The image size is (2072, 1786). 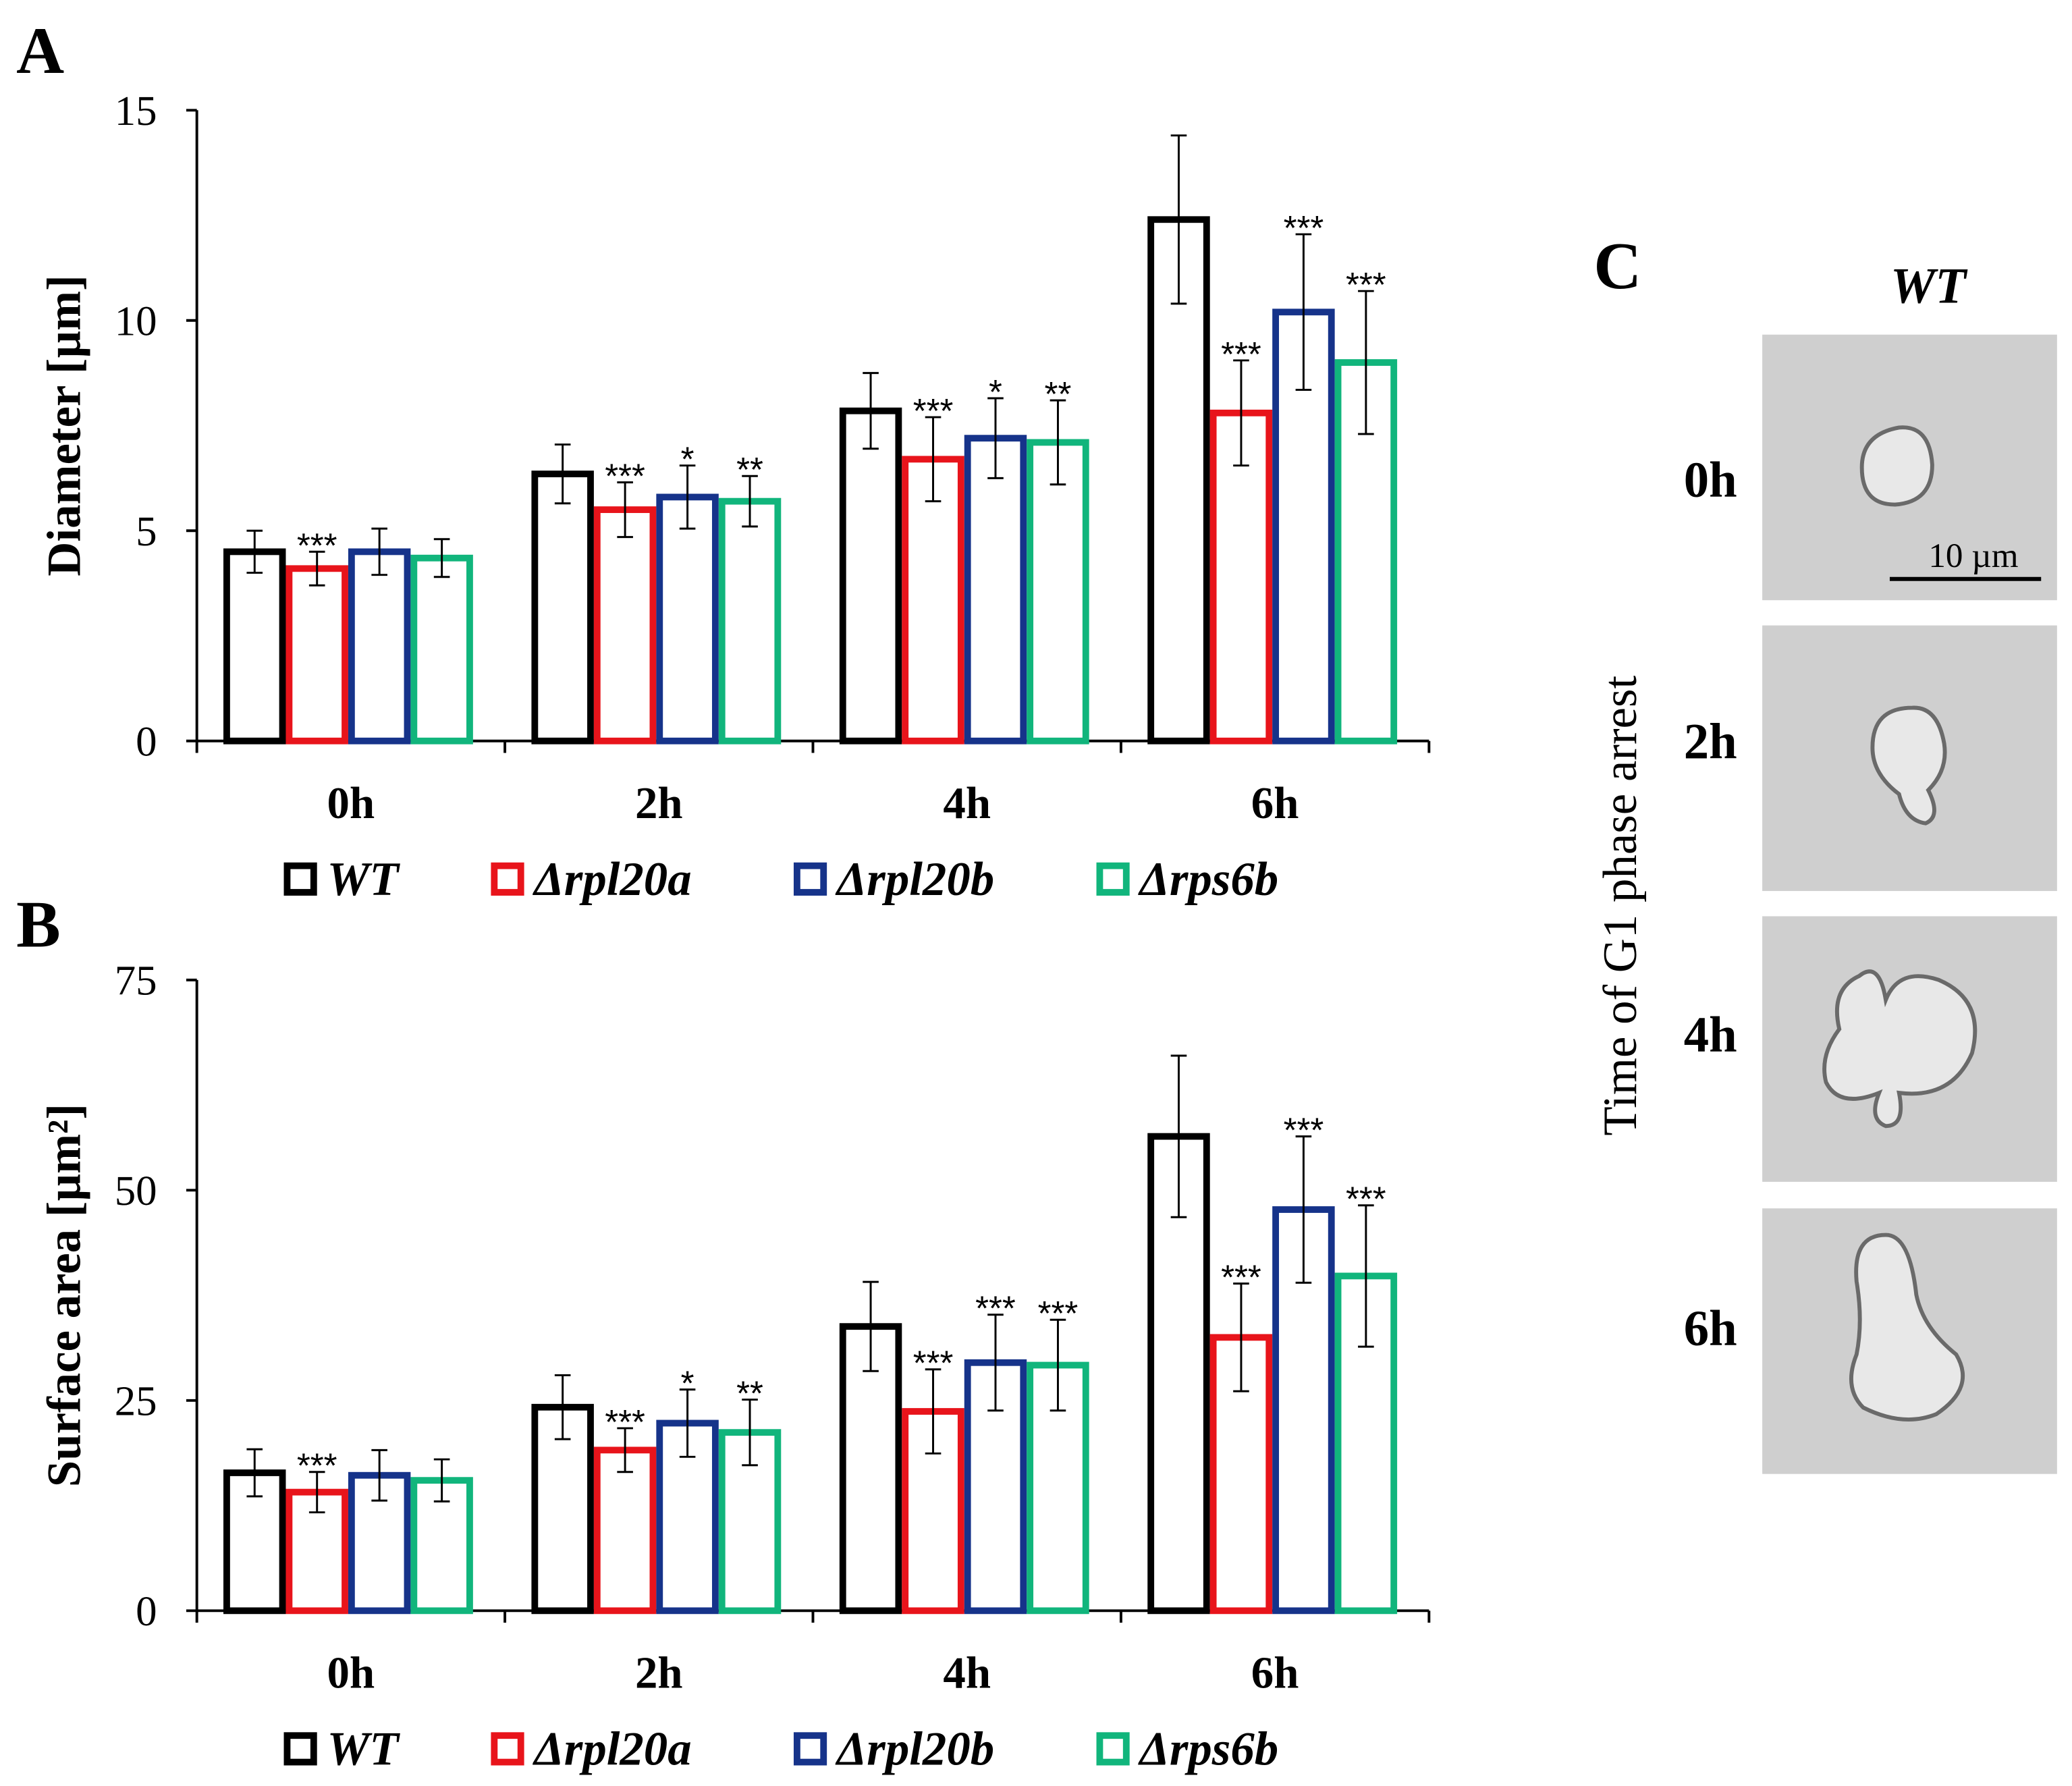 I want to click on y-tick-label: 50, so click(x=136, y=1190).